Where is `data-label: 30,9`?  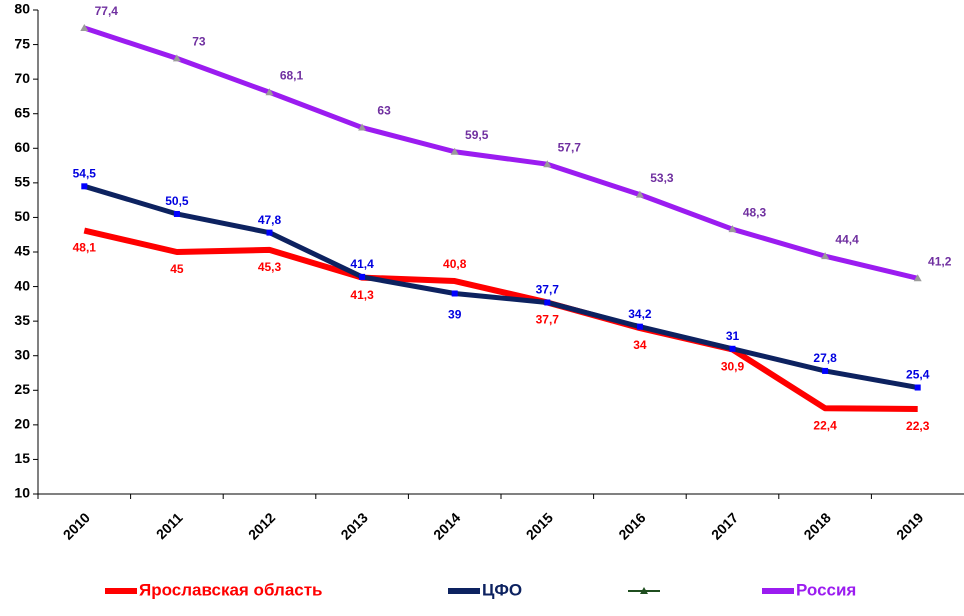
data-label: 30,9 is located at coordinates (733, 367).